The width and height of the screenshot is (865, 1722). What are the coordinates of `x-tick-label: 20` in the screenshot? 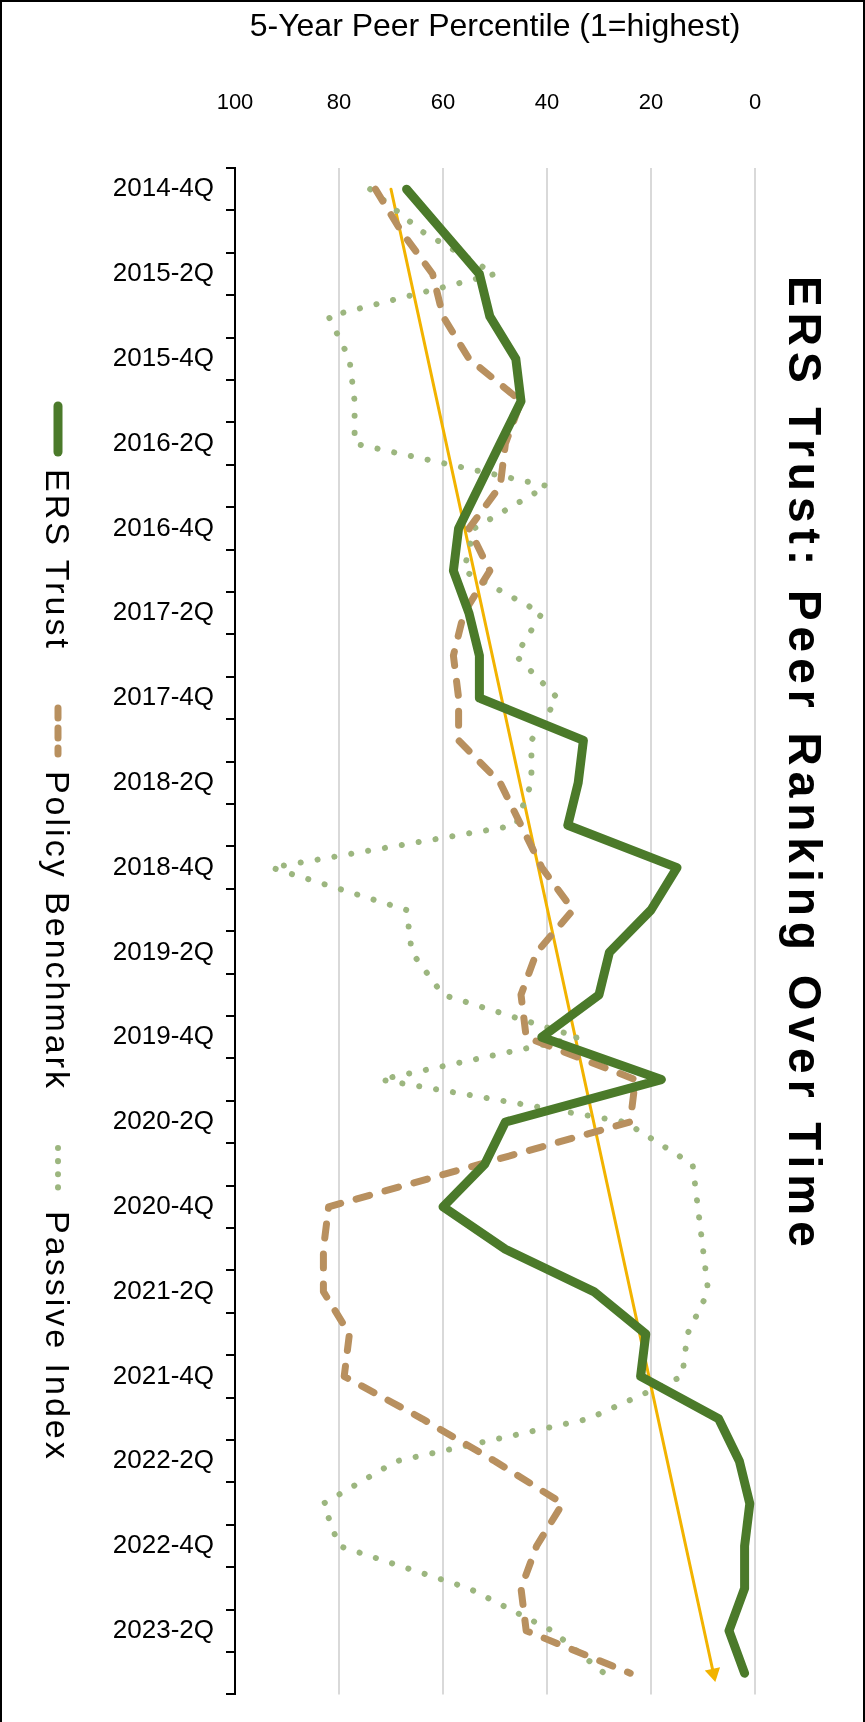 It's located at (651, 101).